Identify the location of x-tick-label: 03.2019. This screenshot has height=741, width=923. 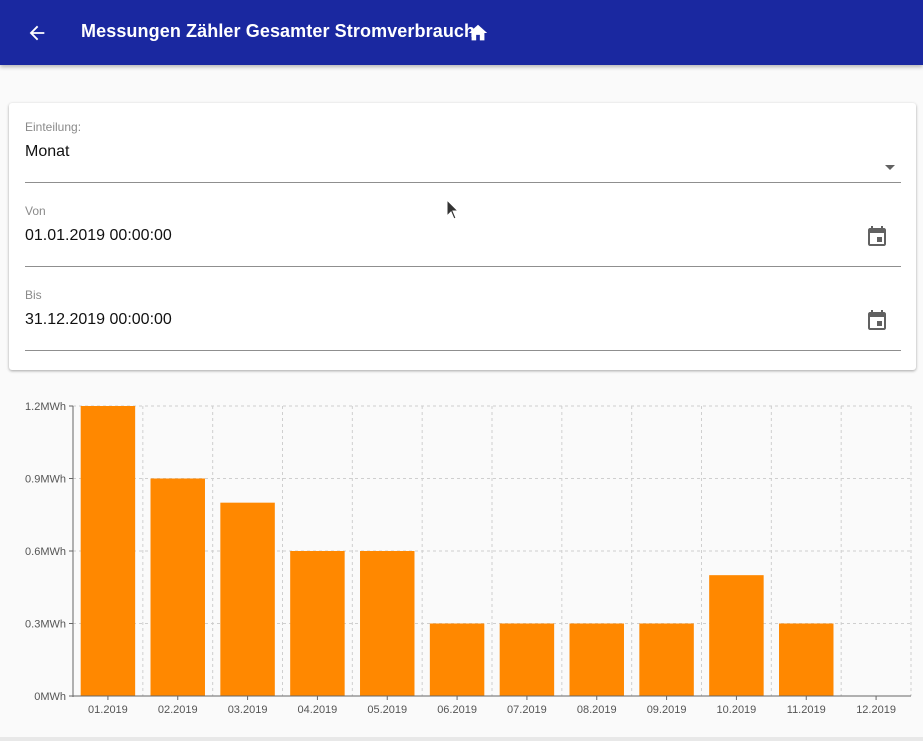
(248, 710).